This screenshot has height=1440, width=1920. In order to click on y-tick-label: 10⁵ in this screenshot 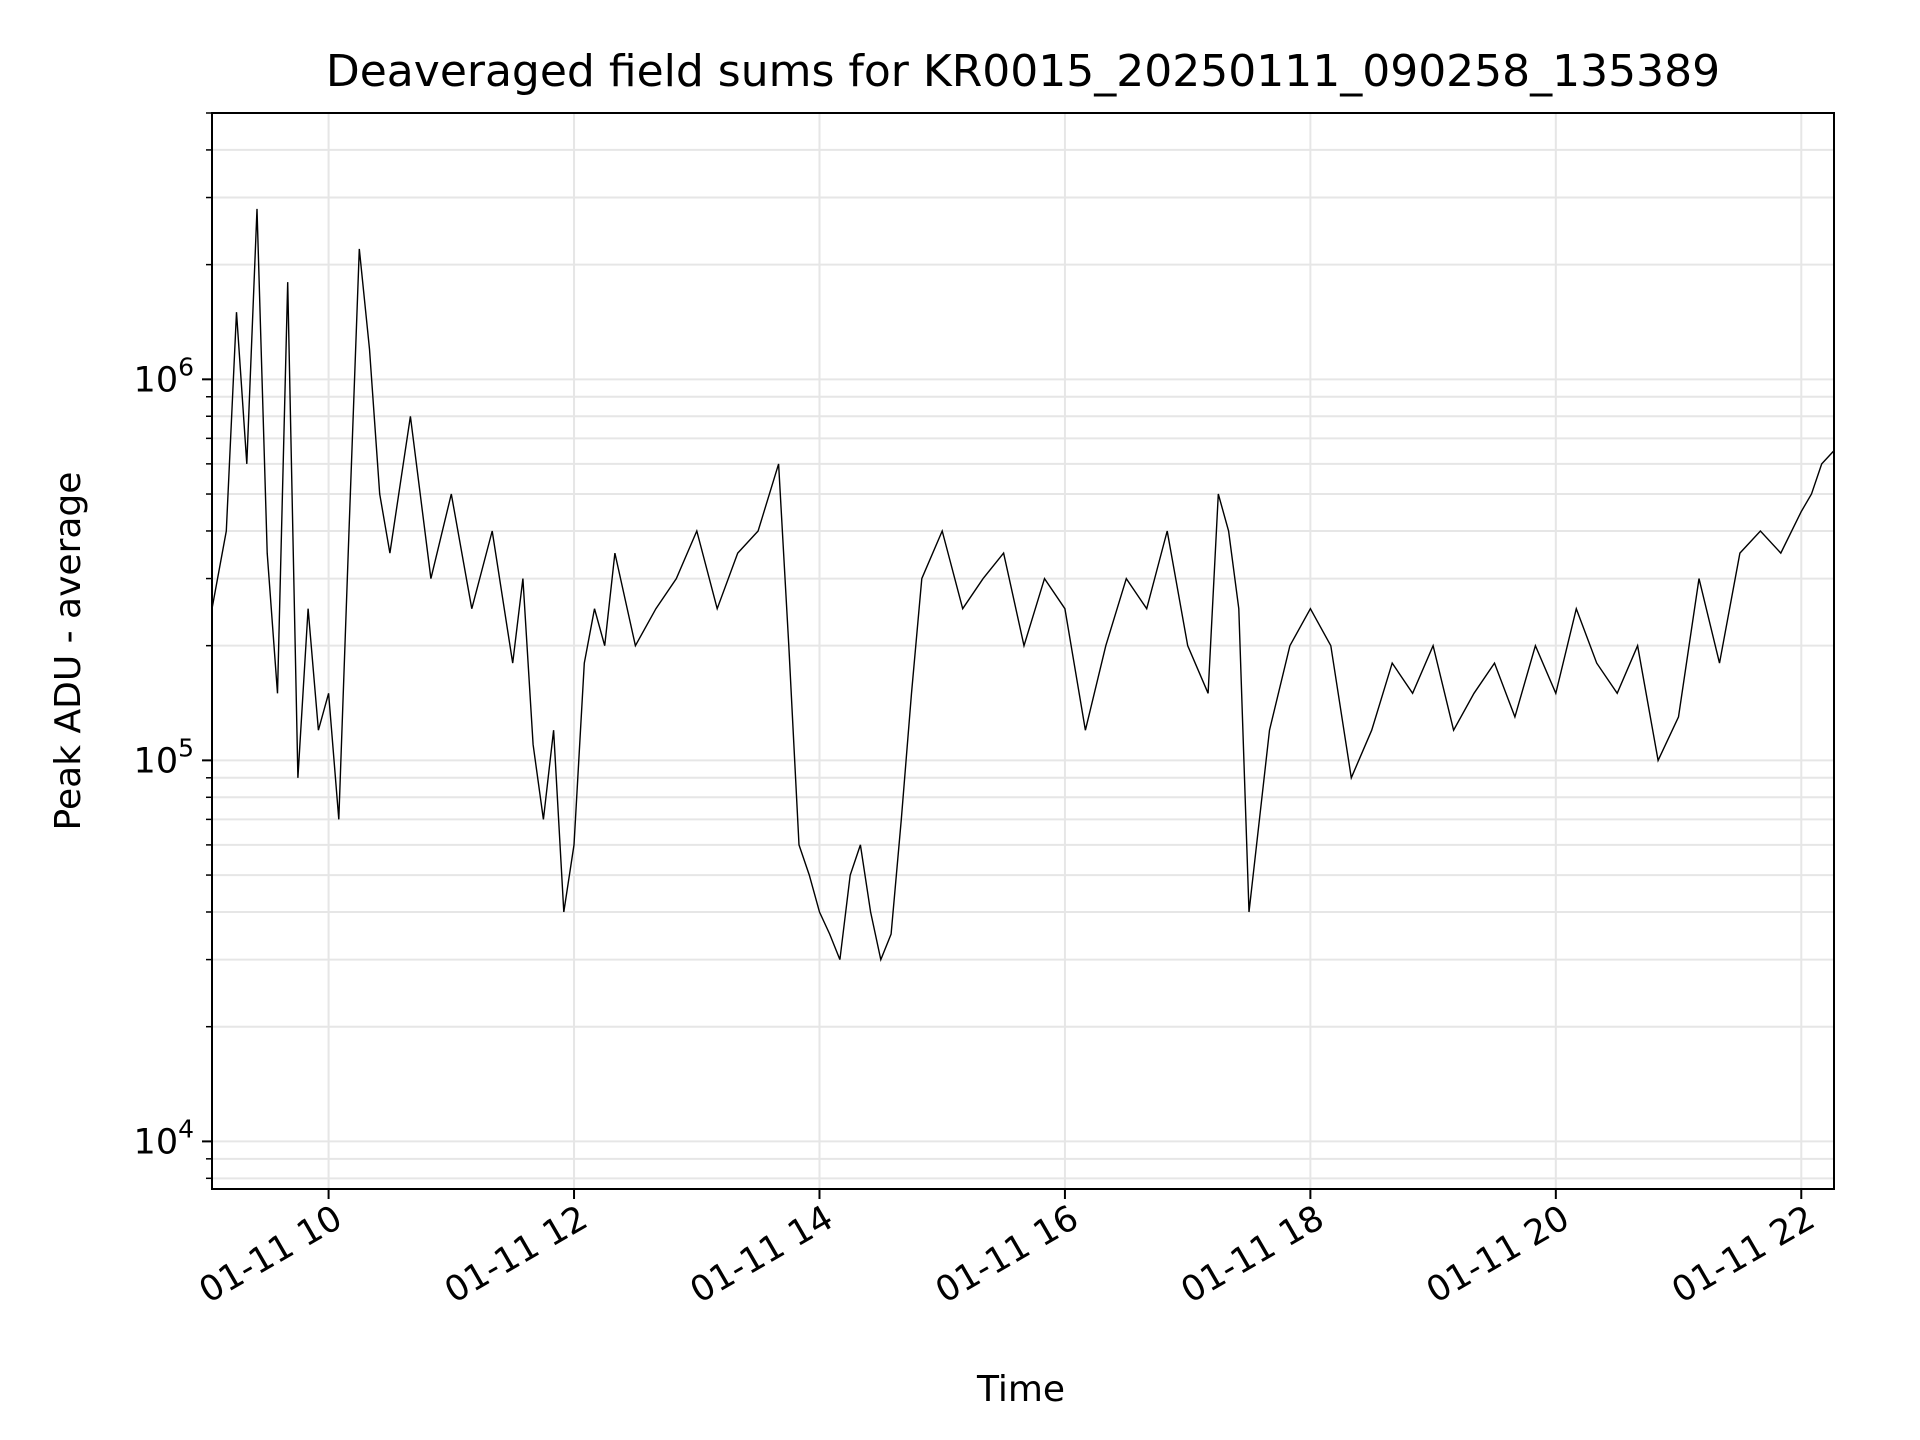, I will do `click(164, 757)`.